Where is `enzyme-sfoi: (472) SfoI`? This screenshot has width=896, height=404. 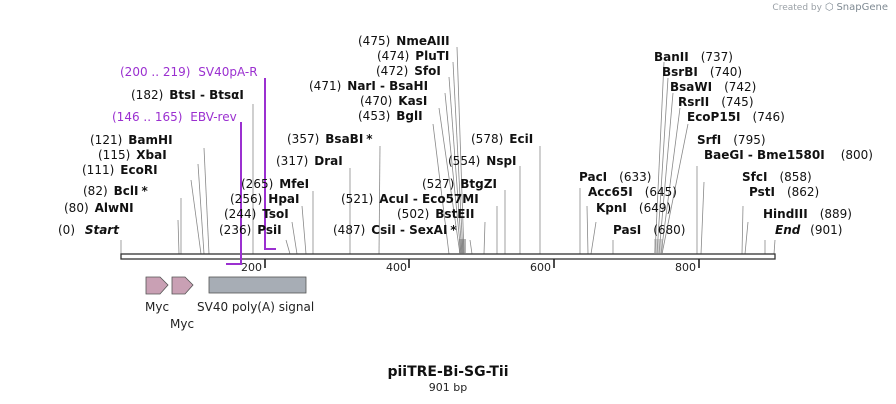
enzyme-sfoi: (472) SfoI is located at coordinates (408, 71).